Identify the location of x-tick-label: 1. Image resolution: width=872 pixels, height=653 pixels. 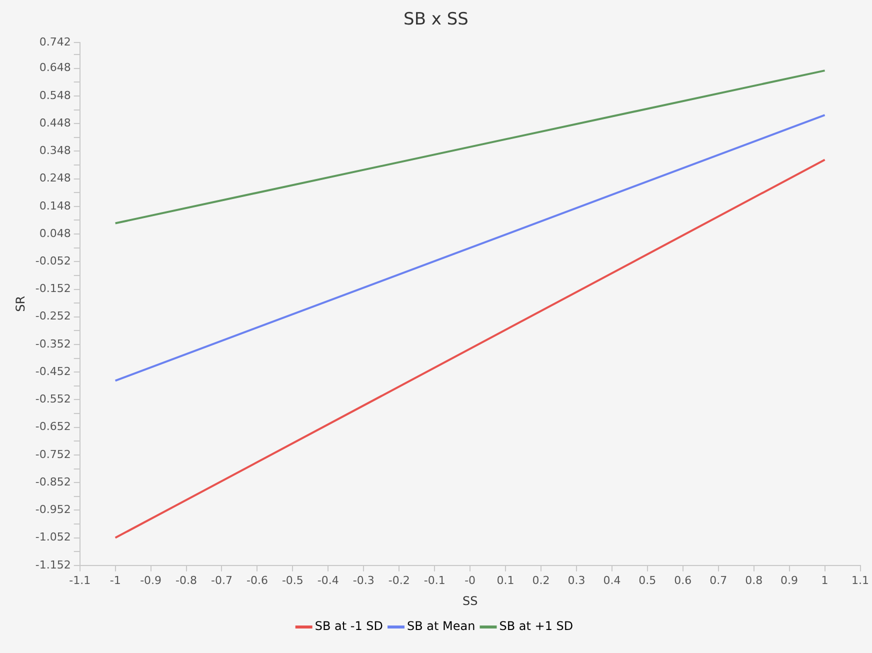
(824, 580).